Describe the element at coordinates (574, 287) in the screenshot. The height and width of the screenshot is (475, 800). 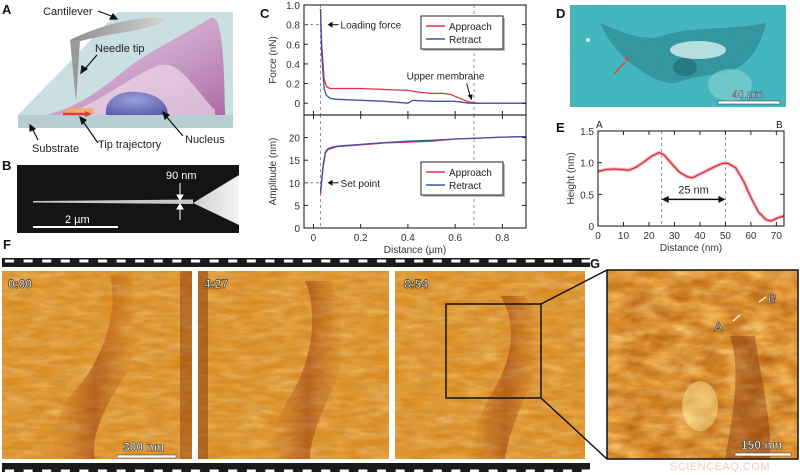
I see `zoom-connector-top` at that location.